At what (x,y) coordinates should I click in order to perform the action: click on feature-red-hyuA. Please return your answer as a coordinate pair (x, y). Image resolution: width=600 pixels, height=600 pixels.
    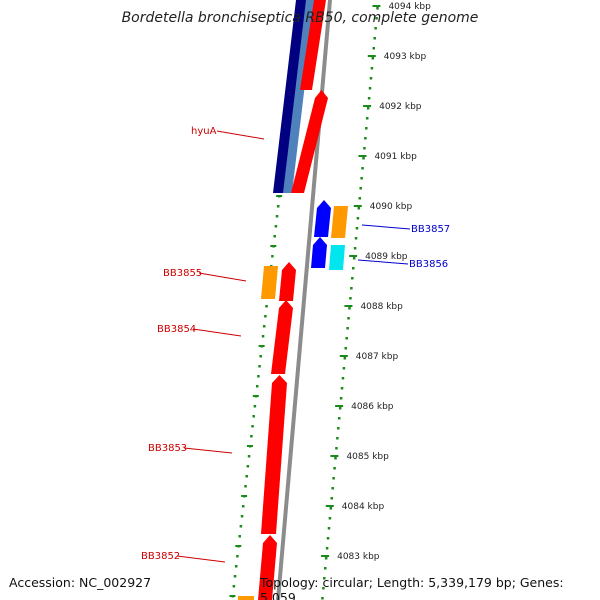
    Looking at the image, I should click on (309, 141).